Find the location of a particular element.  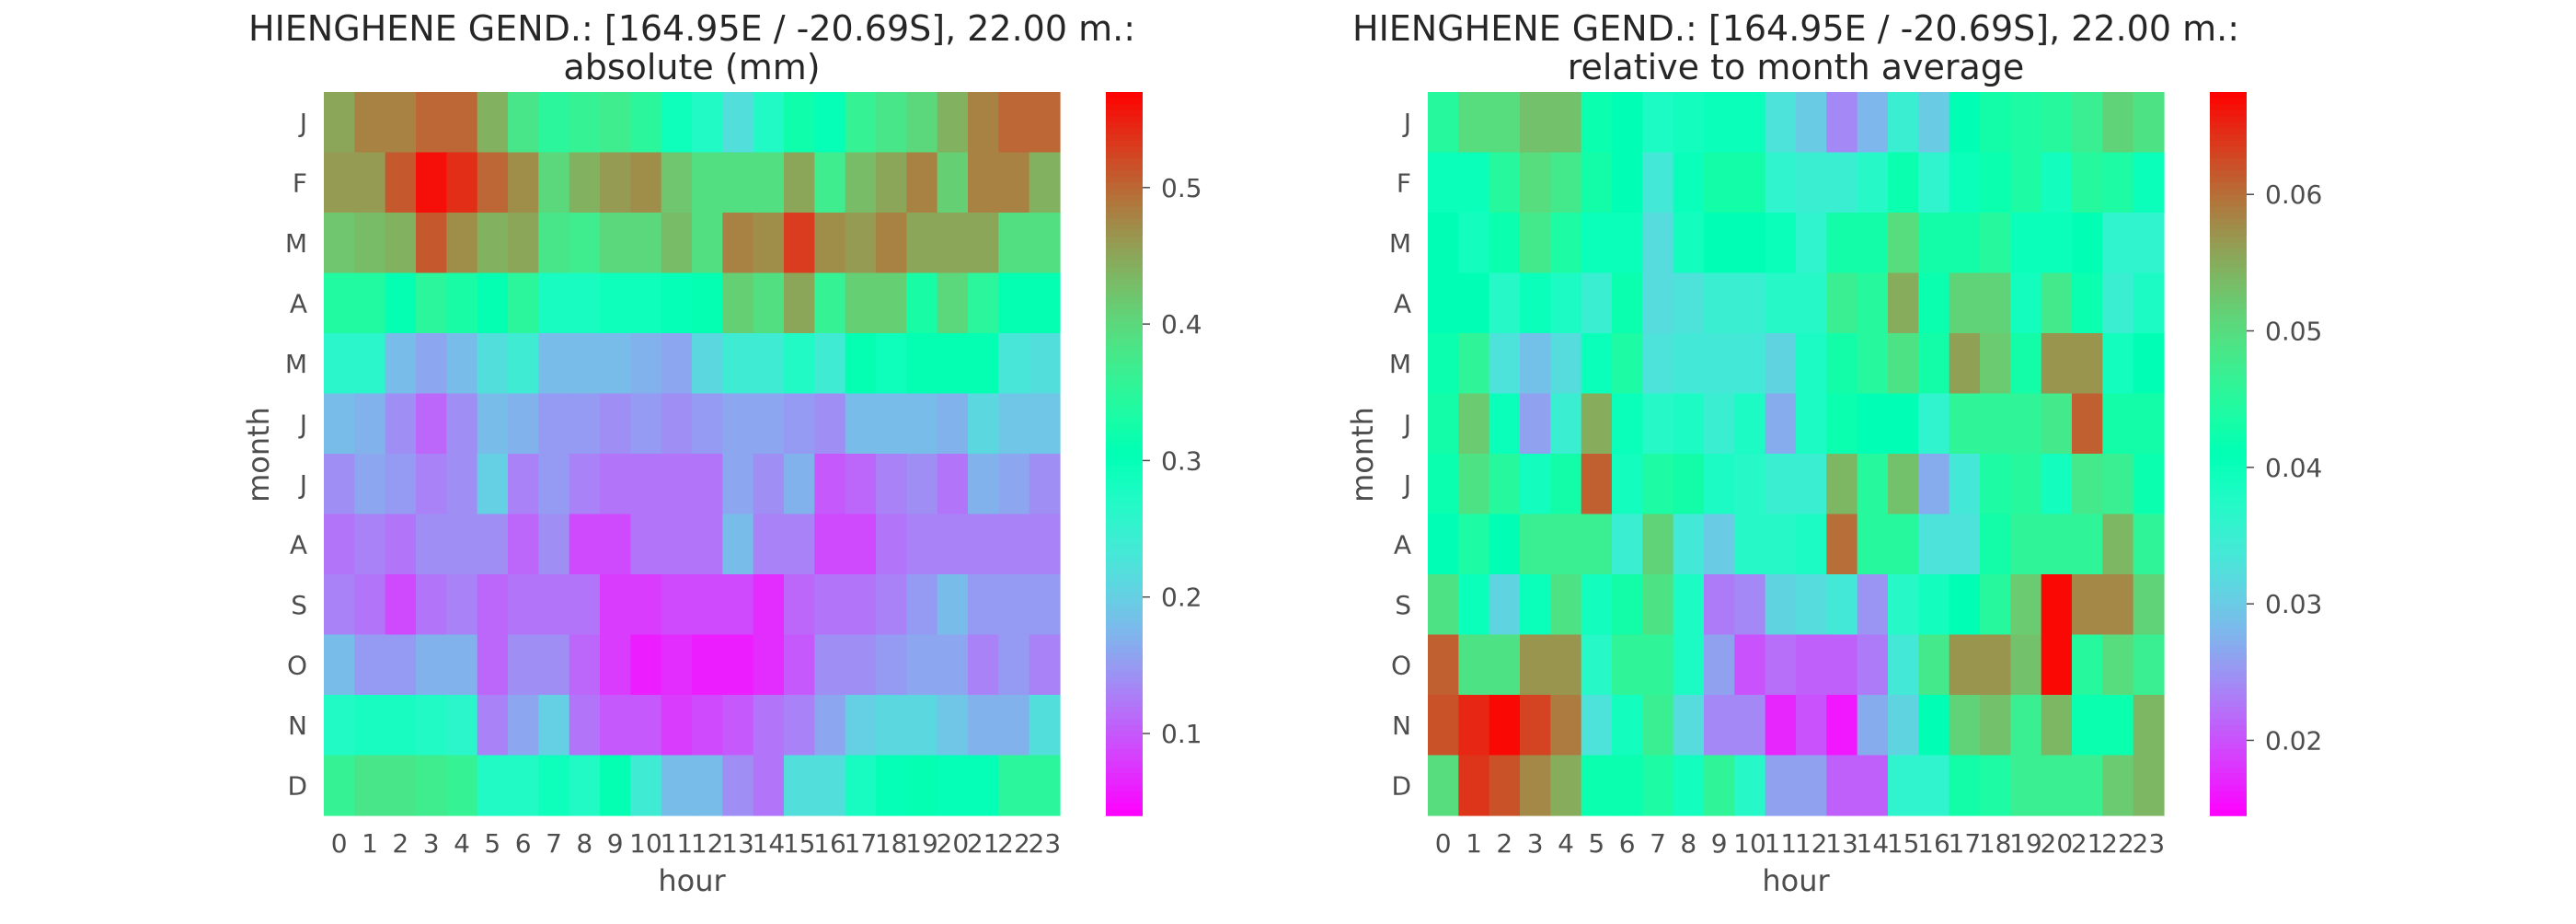

absolute-cell-M2-h0 is located at coordinates (339, 243).